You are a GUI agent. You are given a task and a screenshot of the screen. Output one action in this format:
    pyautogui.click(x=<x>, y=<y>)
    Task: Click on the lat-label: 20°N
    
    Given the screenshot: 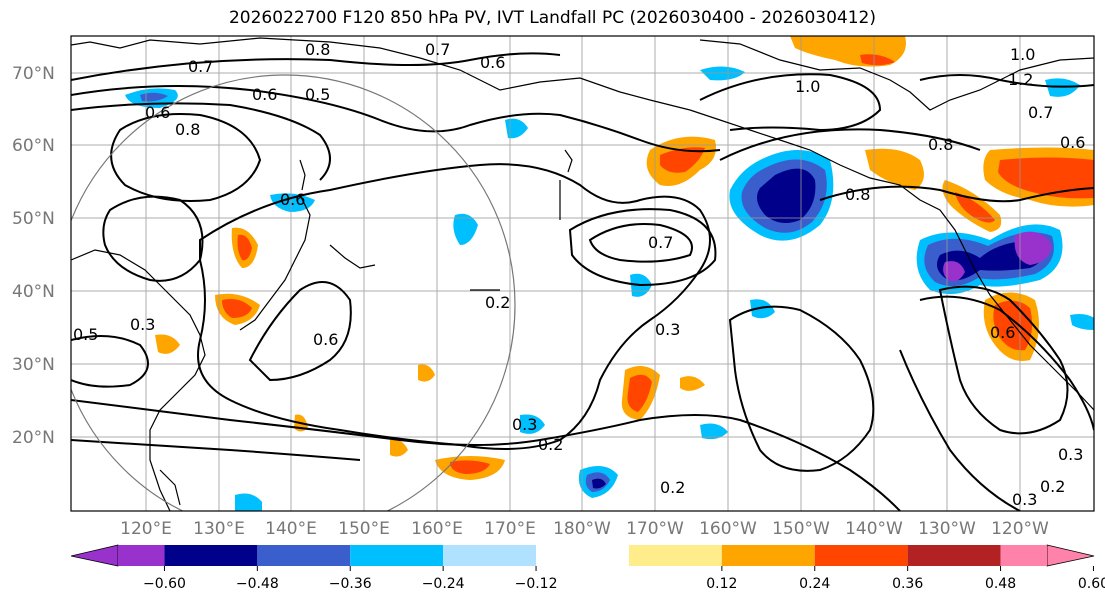 What is the action you would take?
    pyautogui.click(x=33, y=438)
    